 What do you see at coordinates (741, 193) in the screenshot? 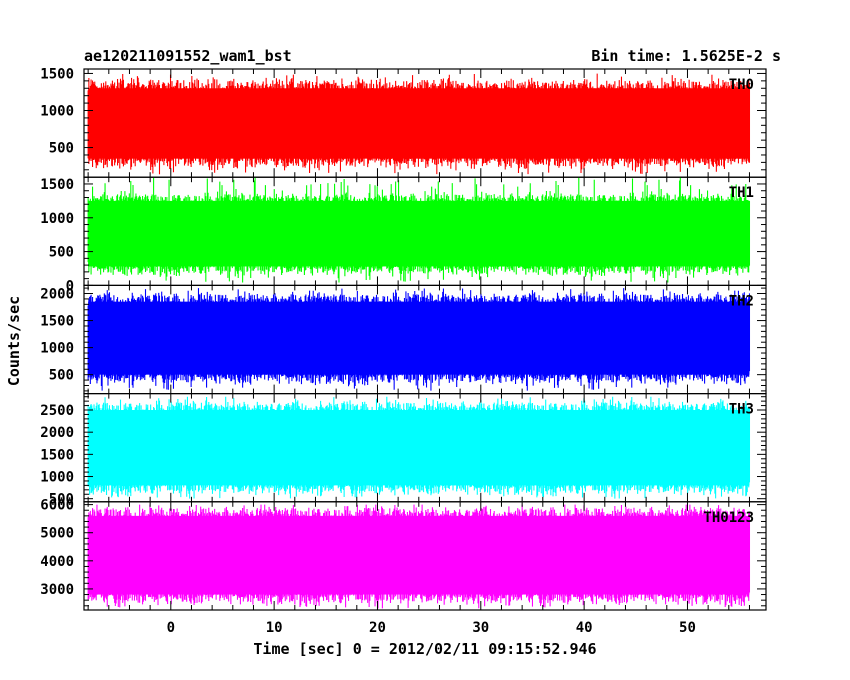
I see `panel-label-th1: TH1` at bounding box center [741, 193].